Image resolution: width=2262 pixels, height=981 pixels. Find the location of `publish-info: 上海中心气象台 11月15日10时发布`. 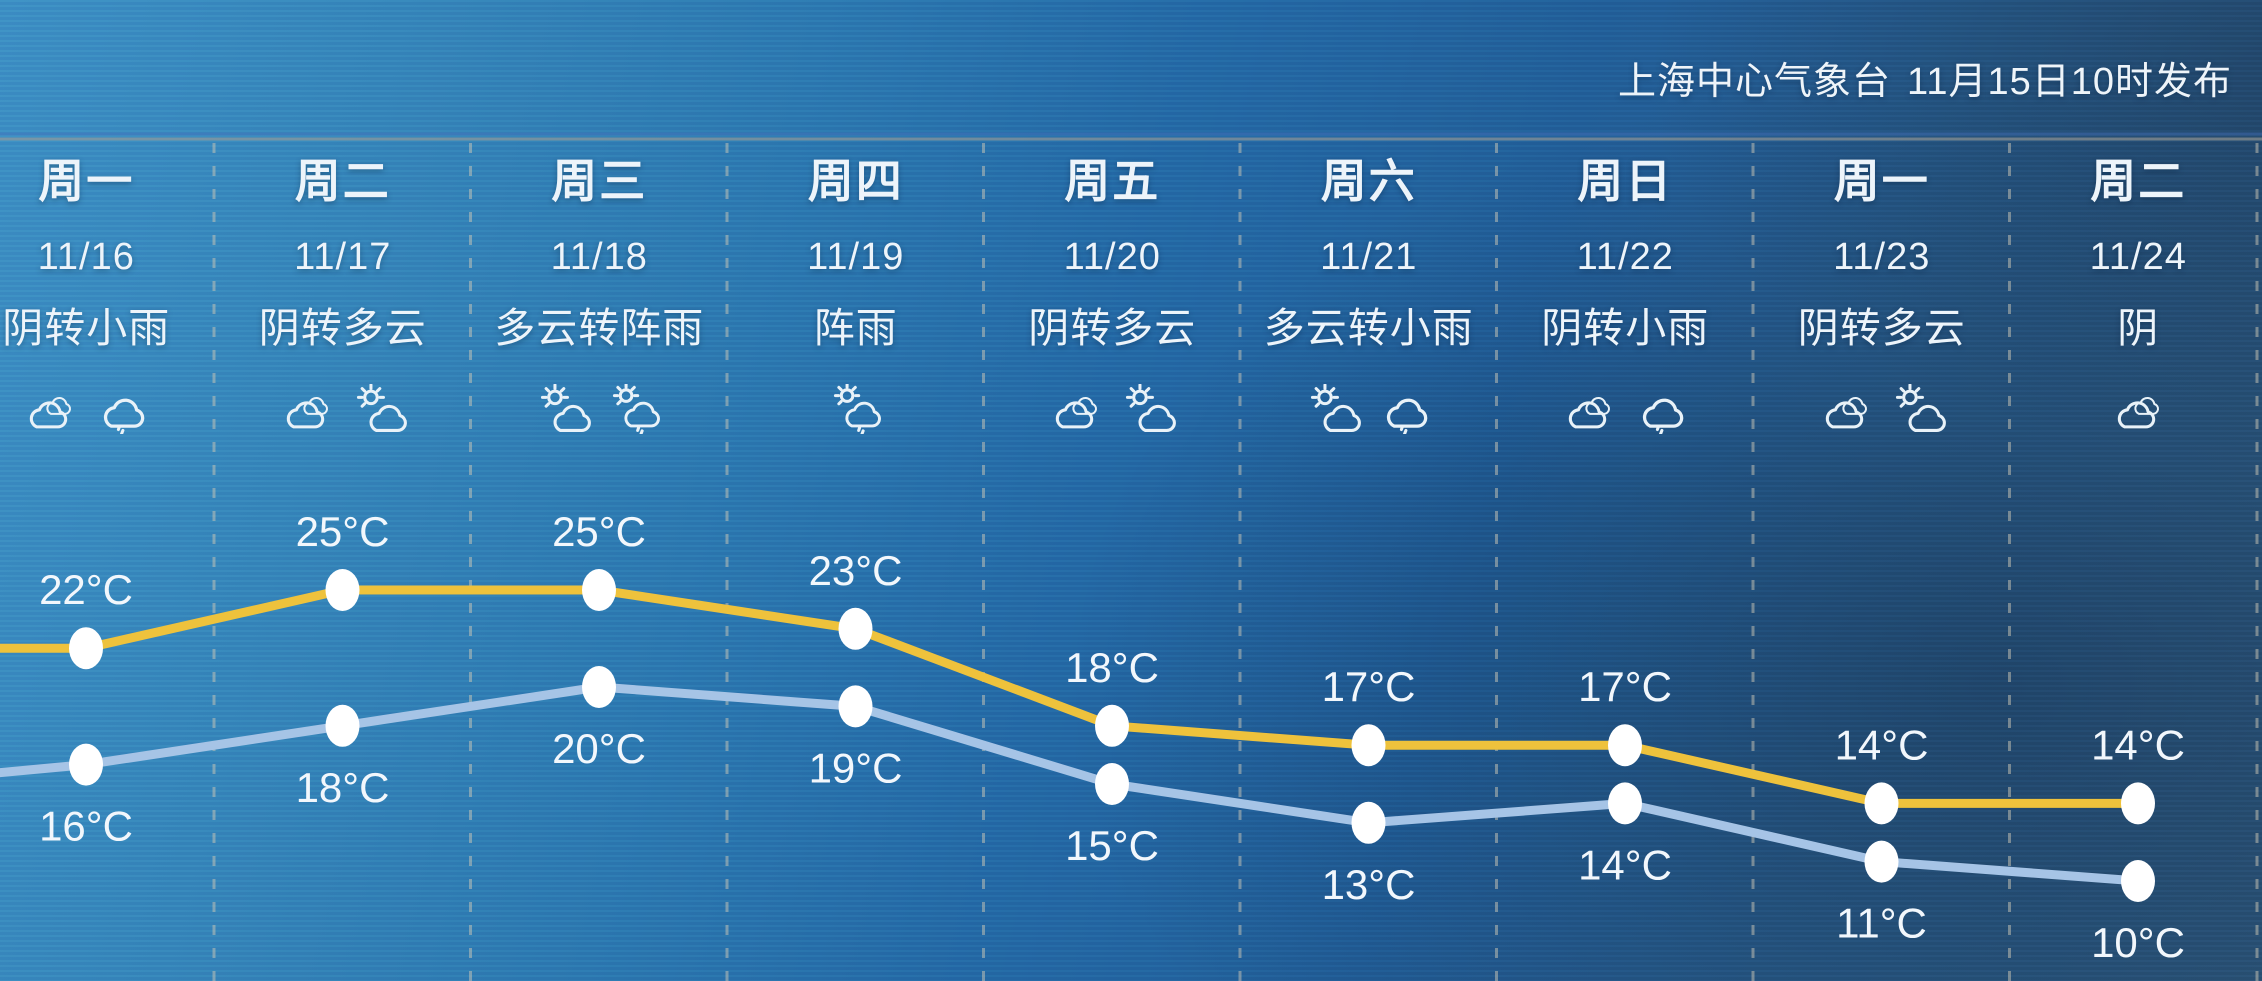

publish-info: 上海中心气象台 11月15日10时发布 is located at coordinates (1925, 77).